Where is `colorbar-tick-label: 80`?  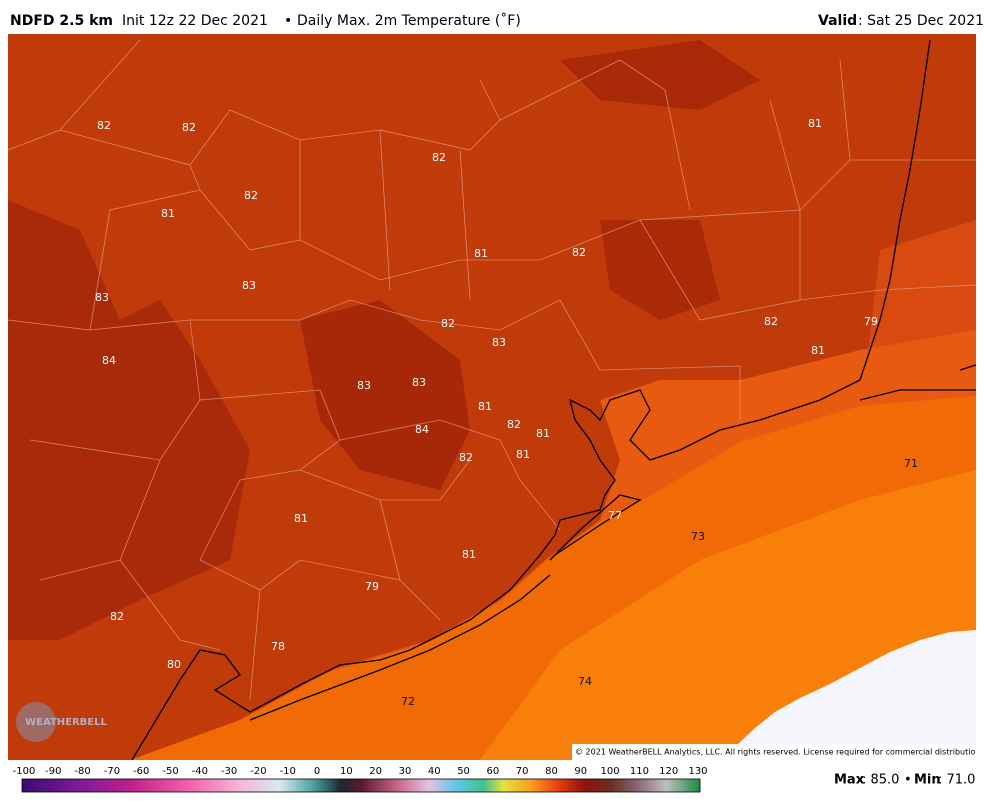 colorbar-tick-label: 80 is located at coordinates (551, 771).